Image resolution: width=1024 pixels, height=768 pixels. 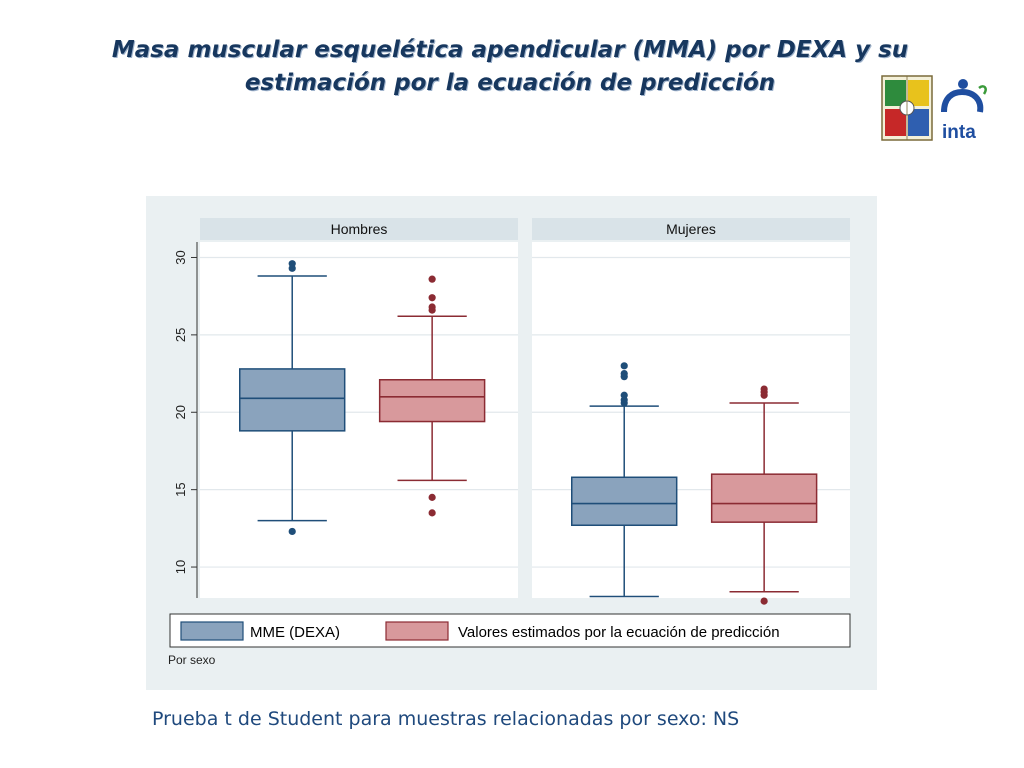 What do you see at coordinates (180, 335) in the screenshot?
I see `y-tick-label: 25` at bounding box center [180, 335].